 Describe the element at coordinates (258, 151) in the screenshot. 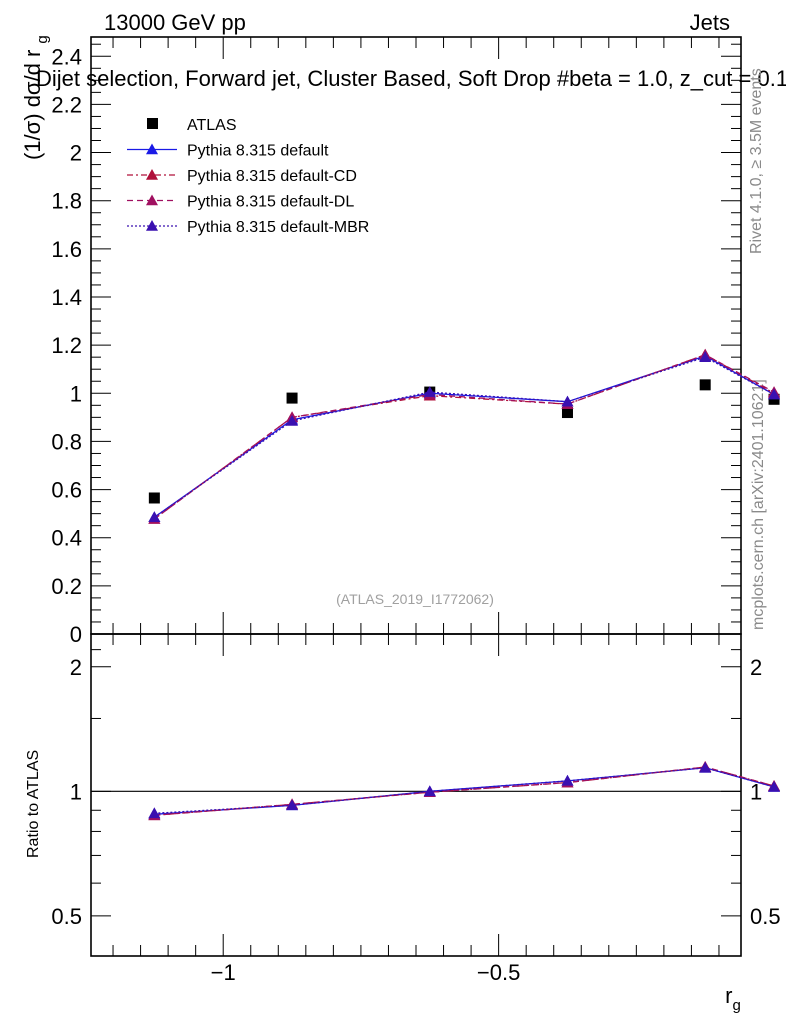

I see `legend-label-default: Pythia 8.315 default` at that location.